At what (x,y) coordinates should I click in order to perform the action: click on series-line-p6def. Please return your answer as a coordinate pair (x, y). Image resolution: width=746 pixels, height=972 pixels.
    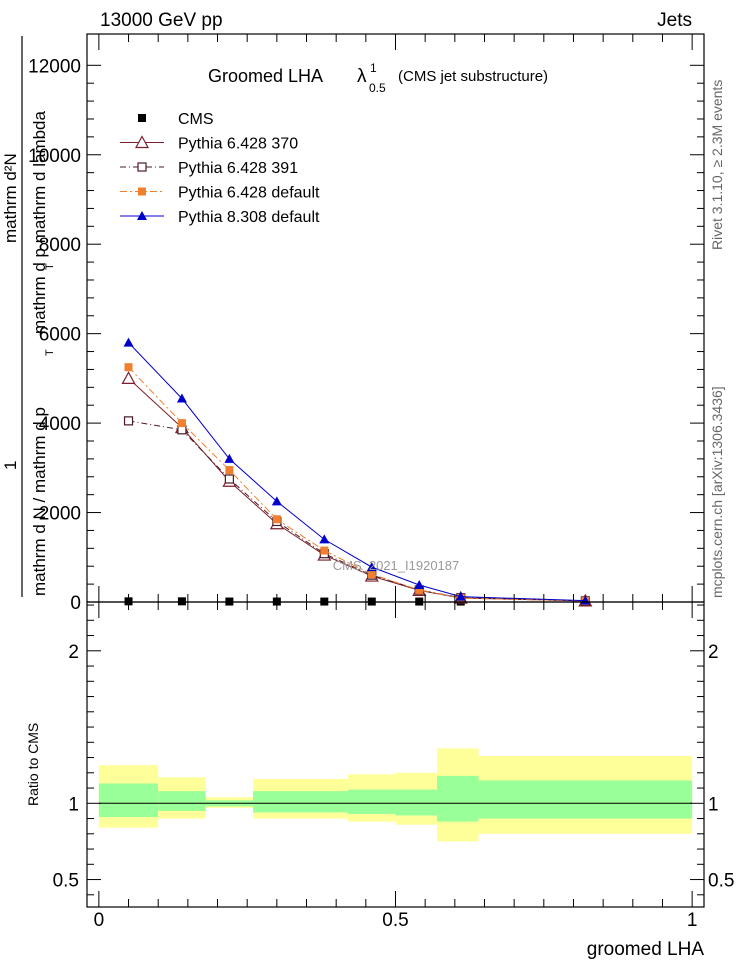
    Looking at the image, I should click on (357, 484).